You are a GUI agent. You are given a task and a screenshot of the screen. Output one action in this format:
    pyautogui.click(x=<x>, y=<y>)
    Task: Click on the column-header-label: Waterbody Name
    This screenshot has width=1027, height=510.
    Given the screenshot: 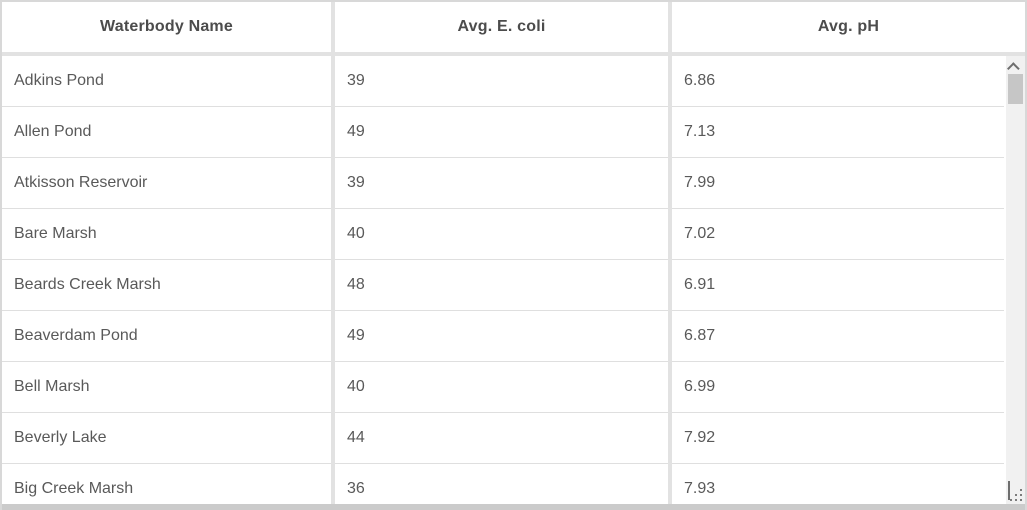 What is the action you would take?
    pyautogui.click(x=166, y=26)
    